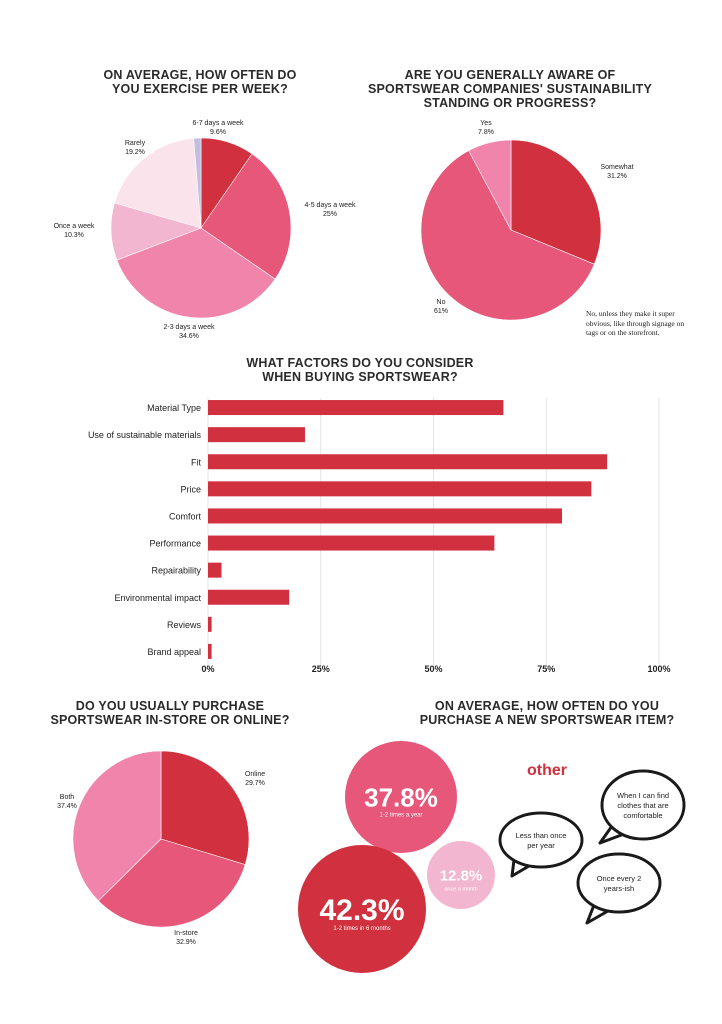 This screenshot has width=722, height=1024. I want to click on pie-chart-purchase-channel: Online 29.7% In-store 32.9% Both 37.4%, so click(161, 848).